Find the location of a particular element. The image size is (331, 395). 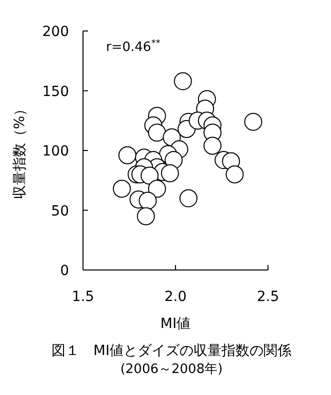

annotation: r=0.46$^{**}$ is located at coordinates (133, 47).